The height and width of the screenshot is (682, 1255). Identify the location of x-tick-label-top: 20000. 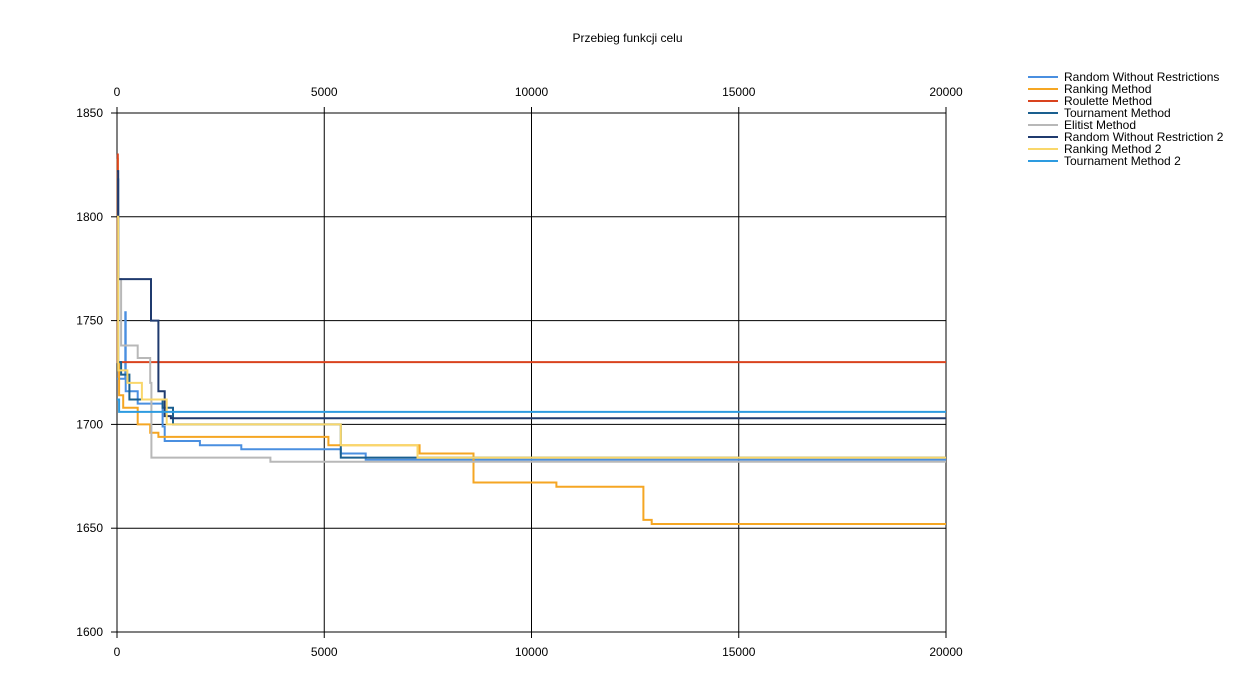
(946, 92).